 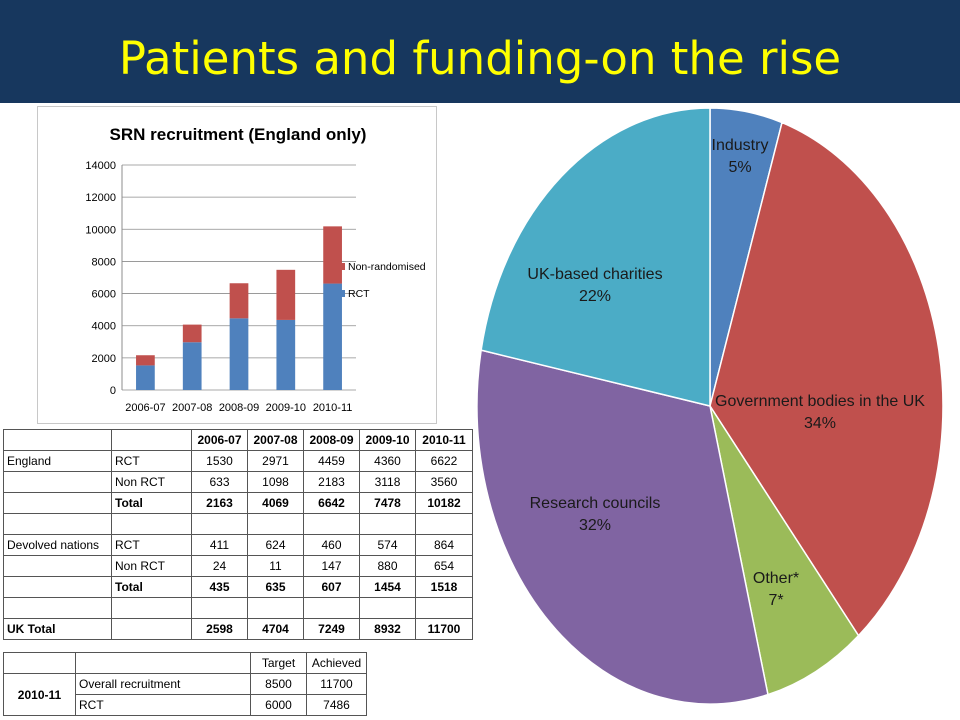 I want to click on table-cell: 4360, so click(x=387, y=461).